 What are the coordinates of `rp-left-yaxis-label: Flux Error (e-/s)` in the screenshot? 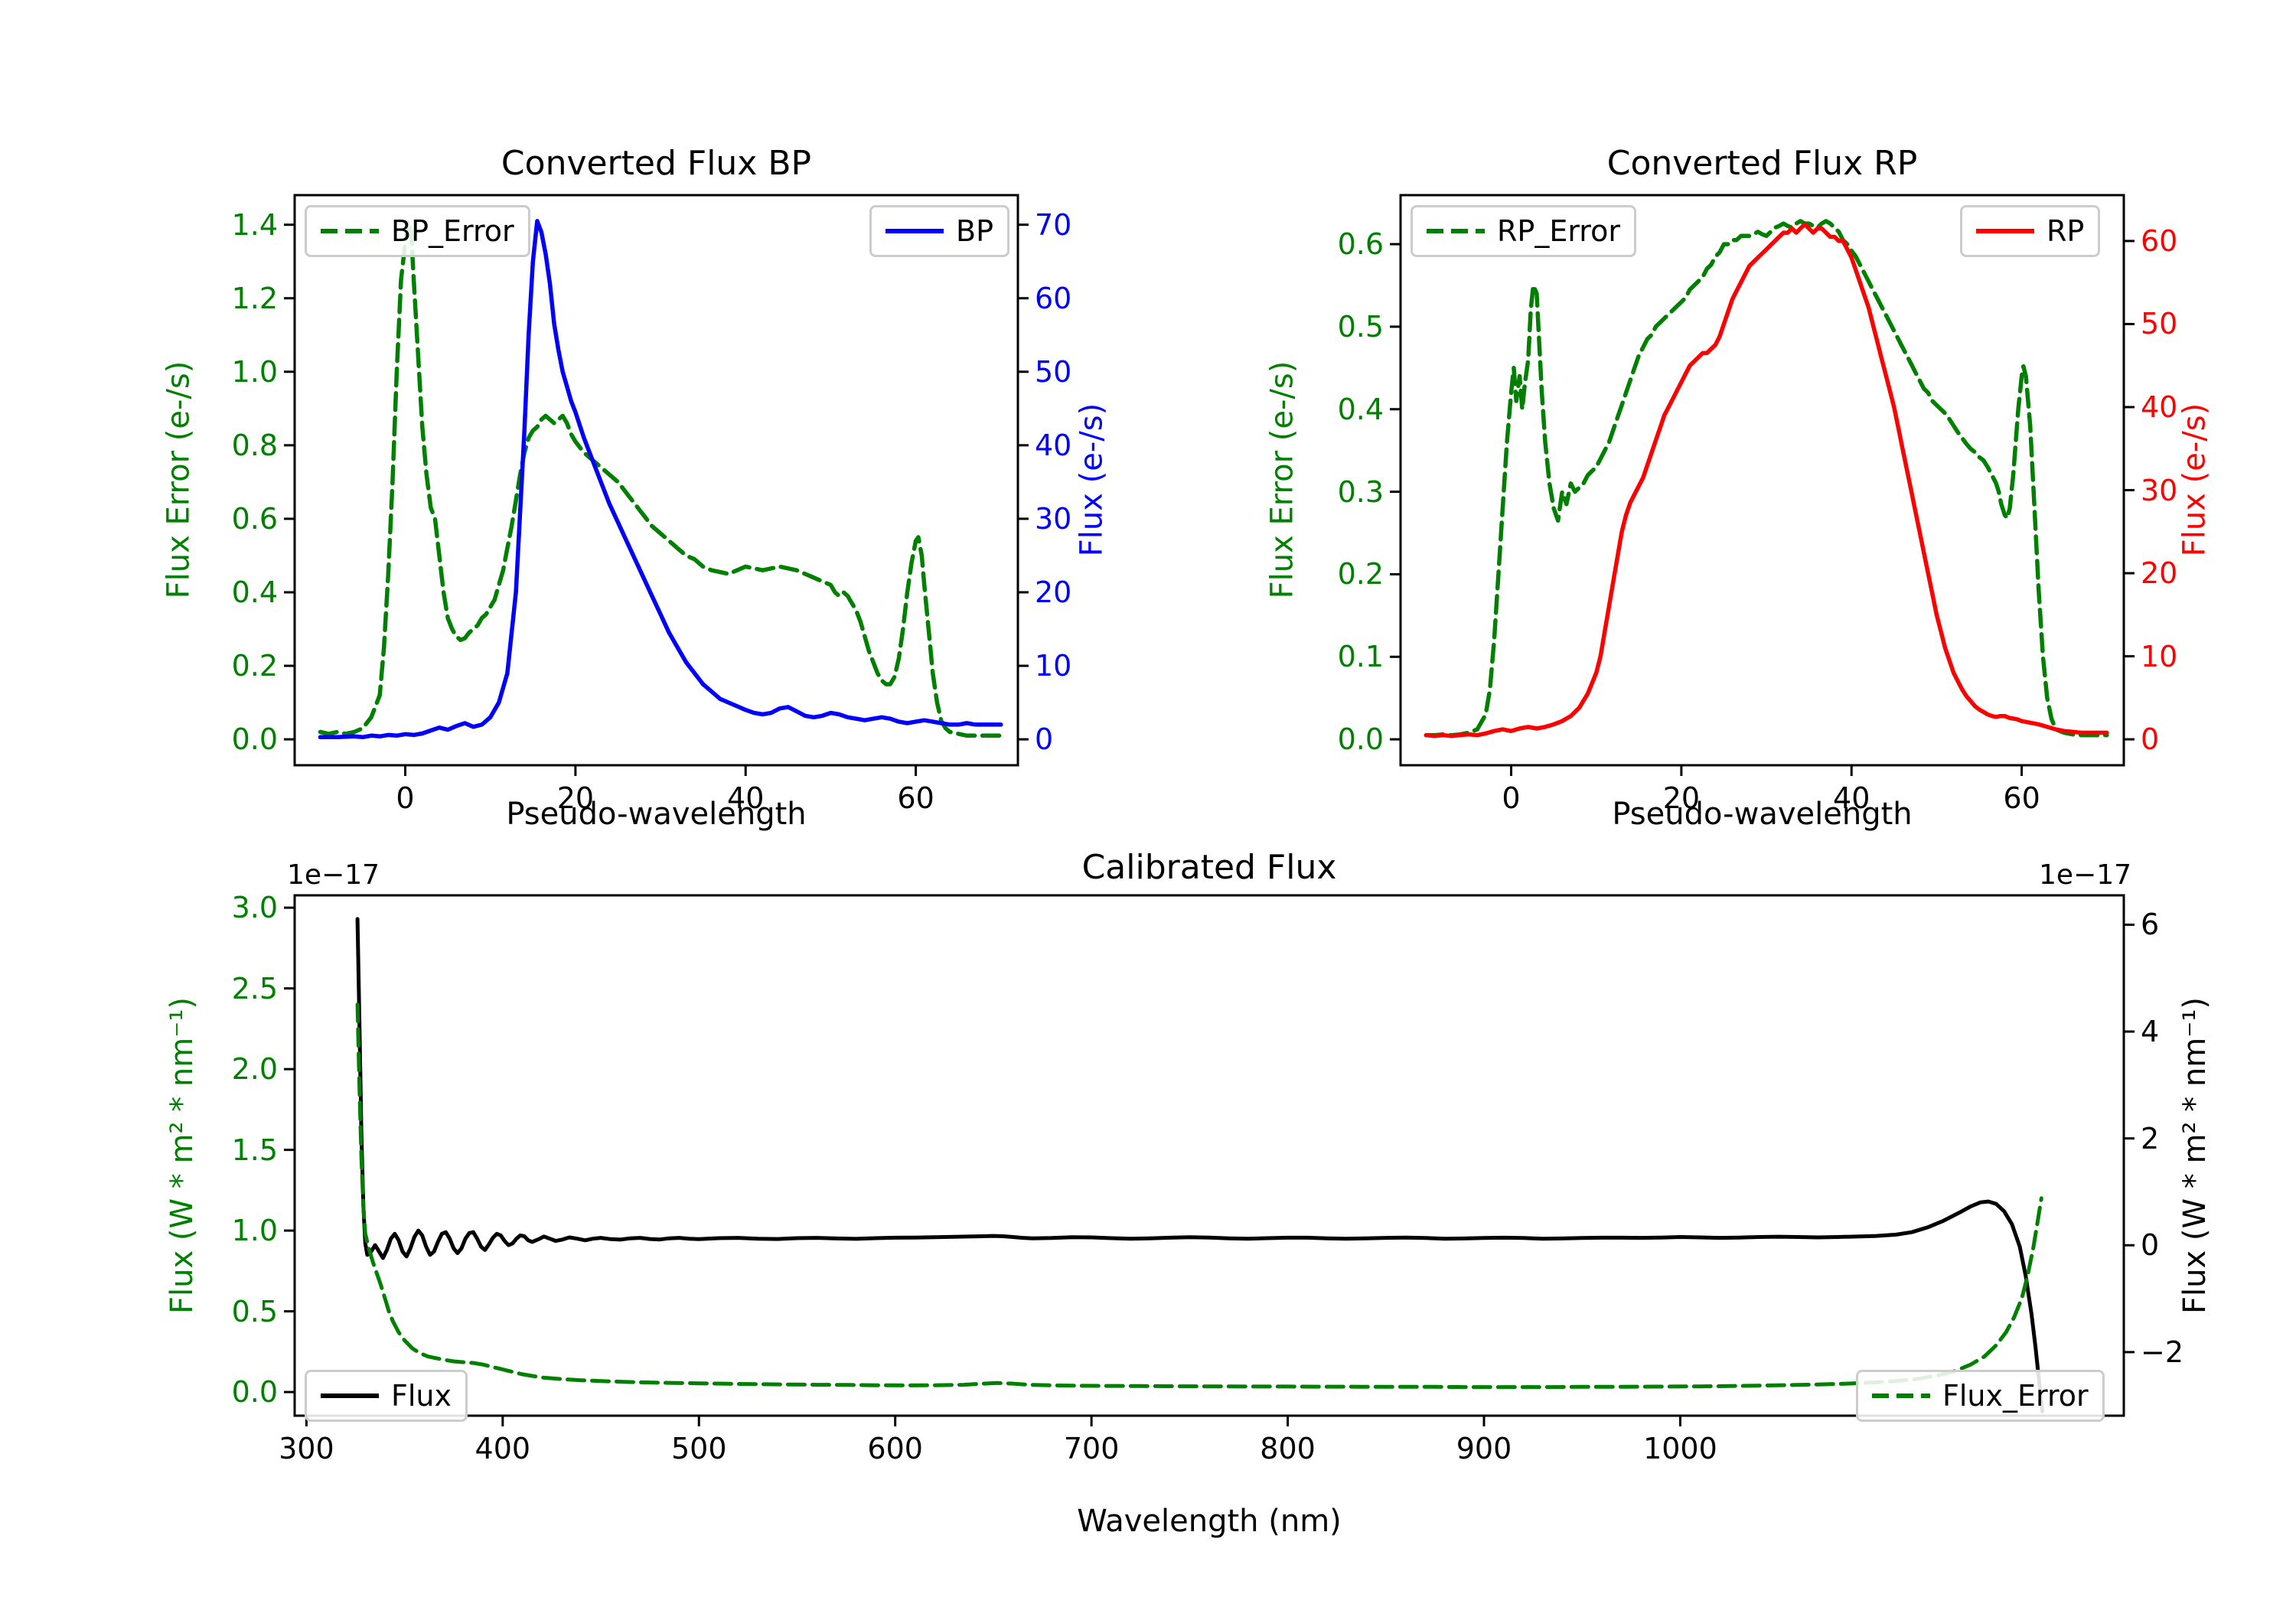 It's located at (1282, 479).